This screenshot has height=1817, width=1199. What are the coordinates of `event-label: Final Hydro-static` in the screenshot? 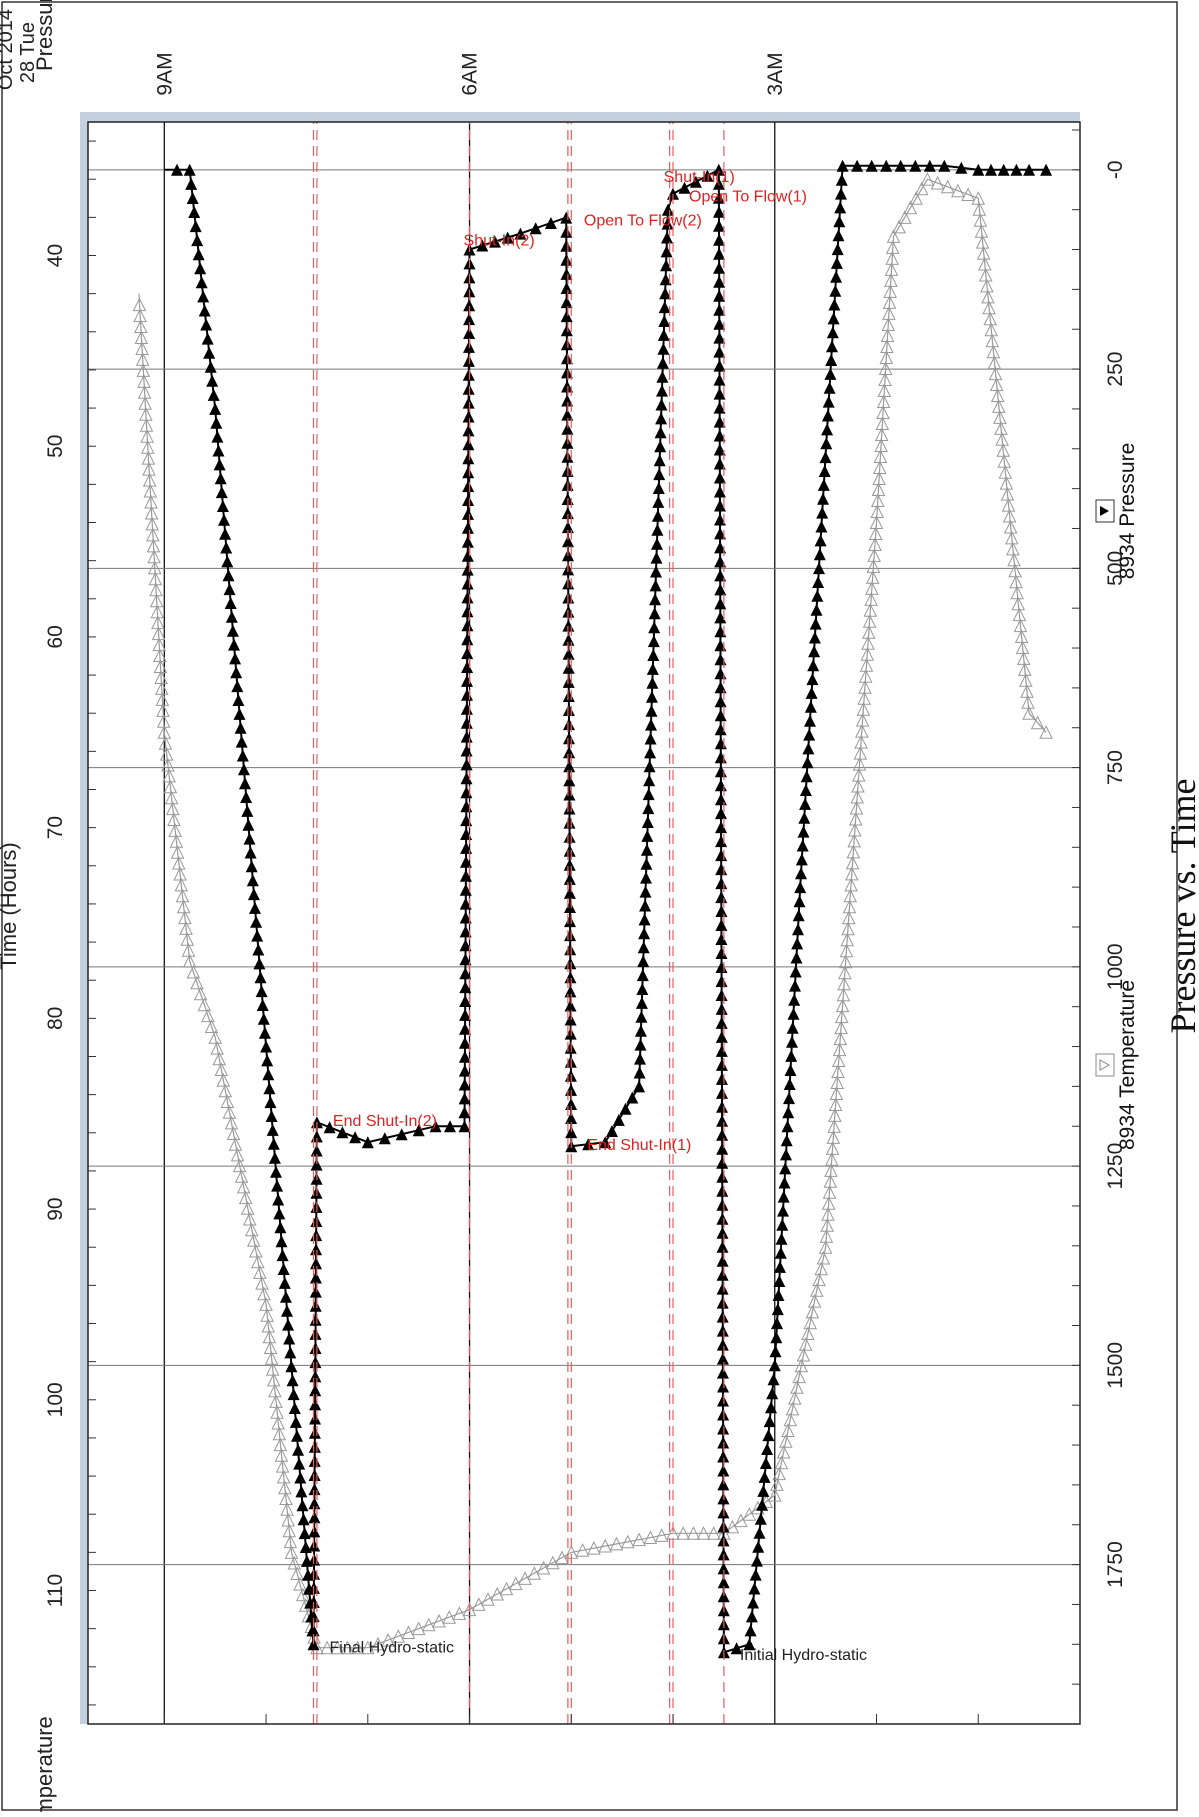 It's located at (392, 1647).